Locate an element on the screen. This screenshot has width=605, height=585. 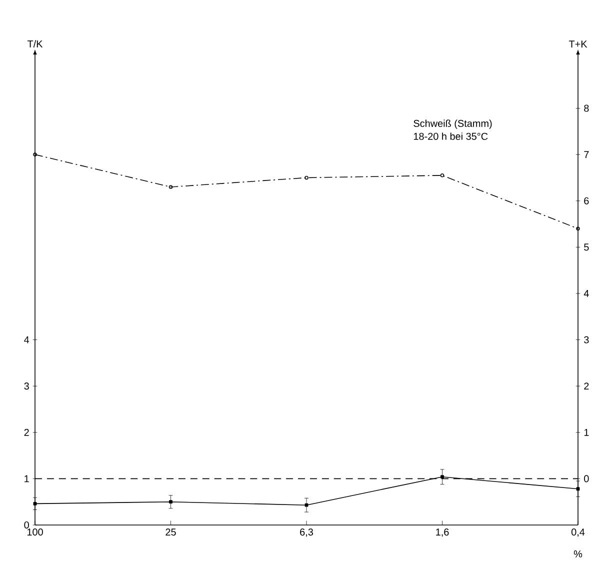
y-tick-label: 2 is located at coordinates (26, 432).